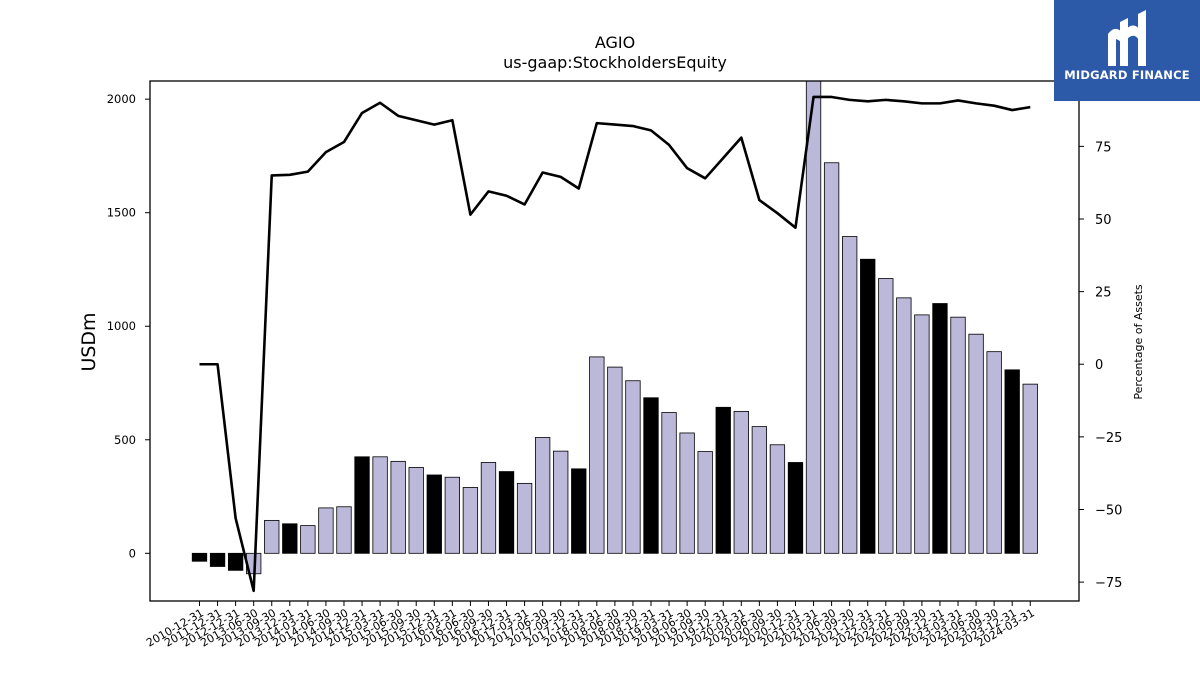  What do you see at coordinates (1127, 75) in the screenshot?
I see `logo-text: MIDGARD FINANCE` at bounding box center [1127, 75].